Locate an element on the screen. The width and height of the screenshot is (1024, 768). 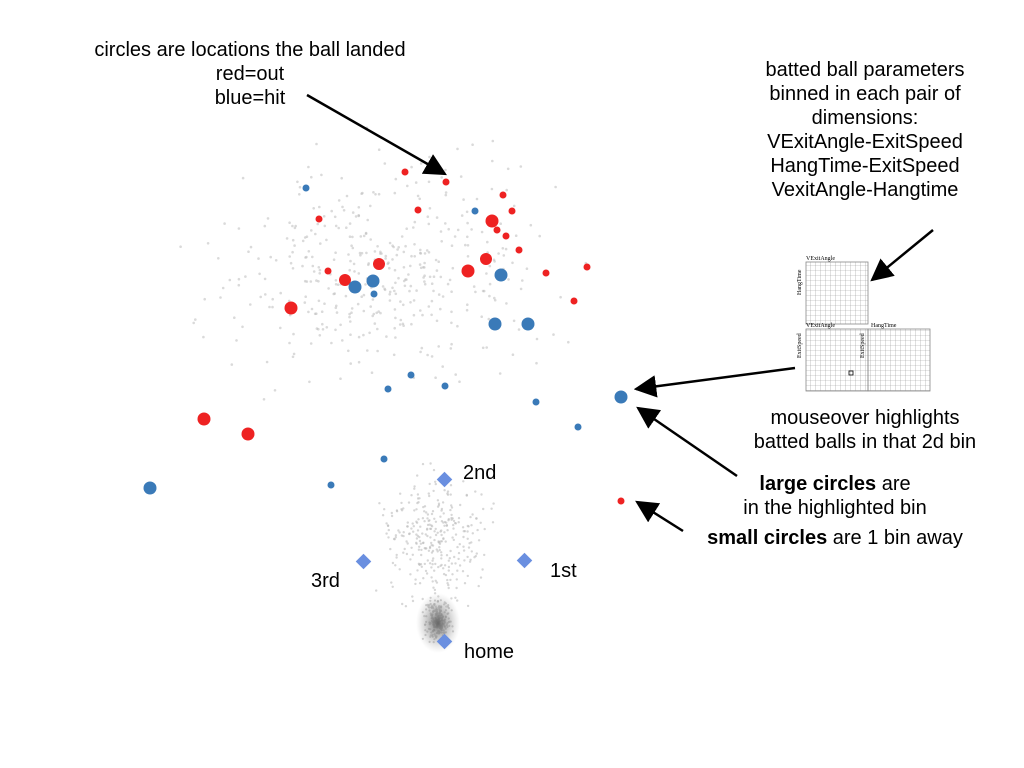
mouseover-annotation-line: batted balls in that 2d bin is located at coordinates (865, 442).